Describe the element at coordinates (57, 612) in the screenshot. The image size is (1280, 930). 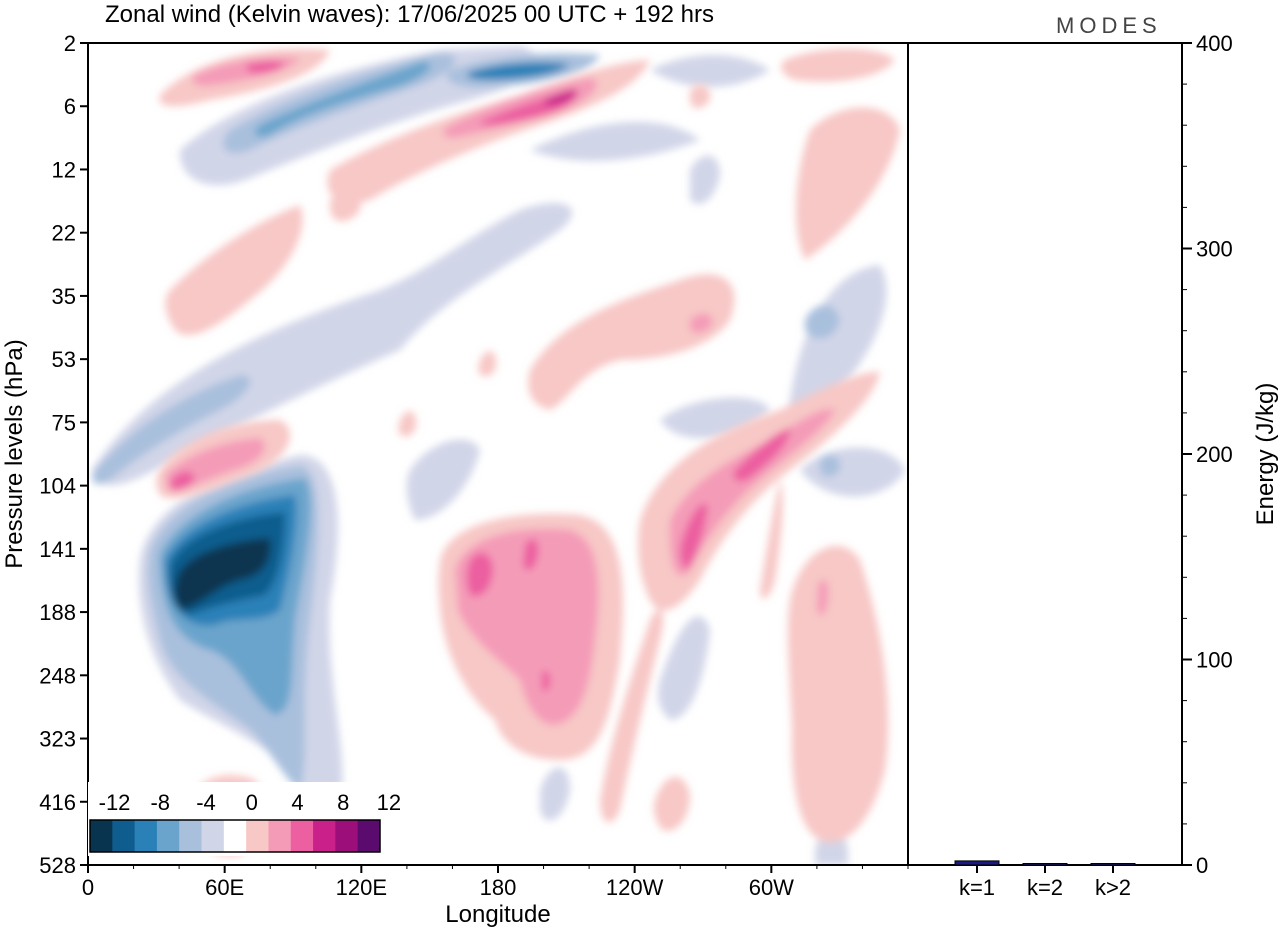
I see `y-tick-label: 188` at that location.